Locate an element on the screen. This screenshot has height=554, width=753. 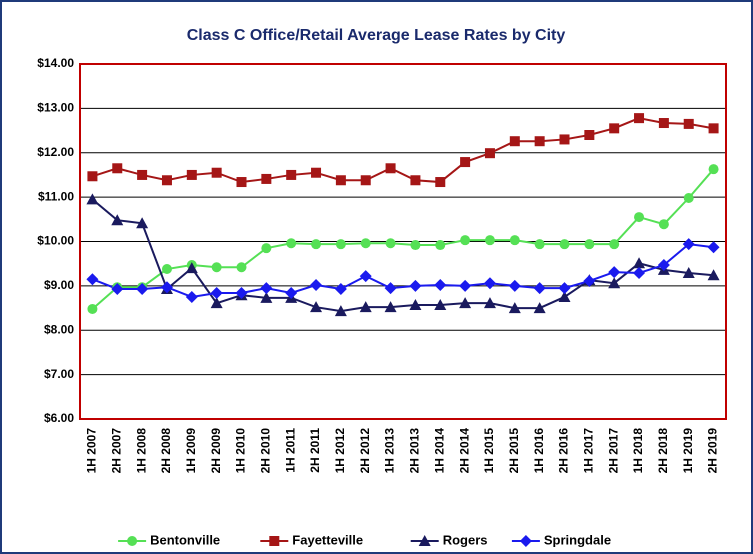
x-tick-label: 2H 2007 is located at coordinates (116, 451).